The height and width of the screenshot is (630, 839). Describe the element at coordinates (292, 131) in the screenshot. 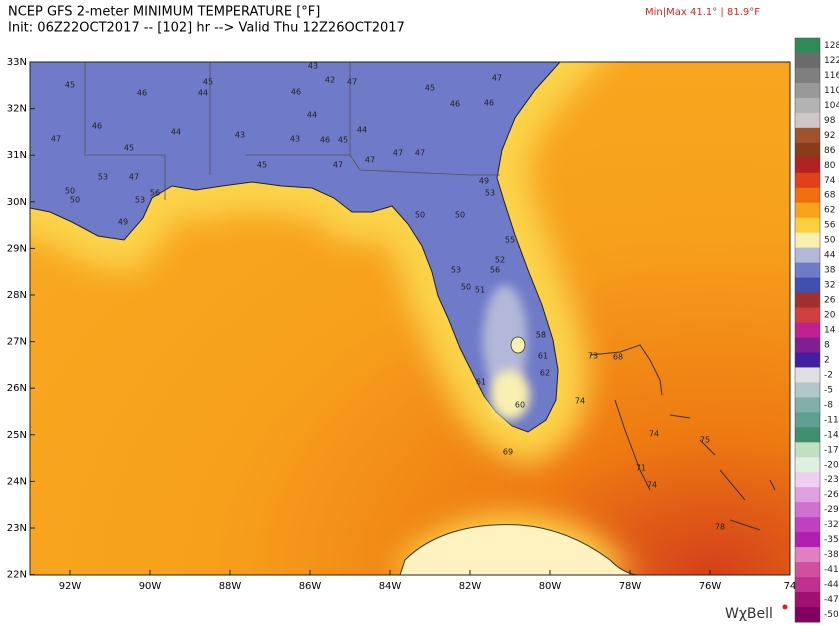

I see `state-borders` at that location.